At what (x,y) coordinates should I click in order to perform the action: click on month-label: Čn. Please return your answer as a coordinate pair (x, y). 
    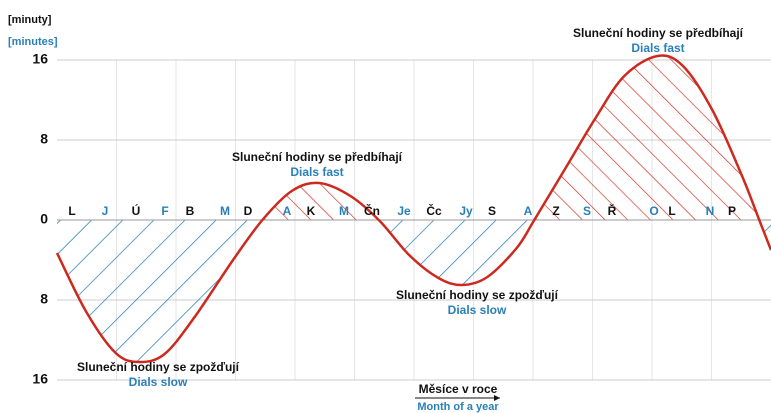
    Looking at the image, I should click on (372, 210).